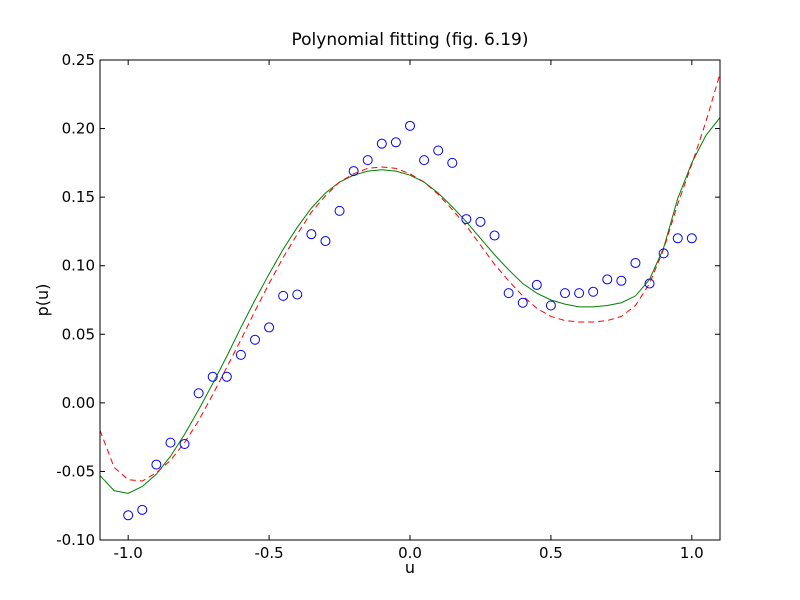  Describe the element at coordinates (78, 403) in the screenshot. I see `y-tick-label: 0.00` at that location.